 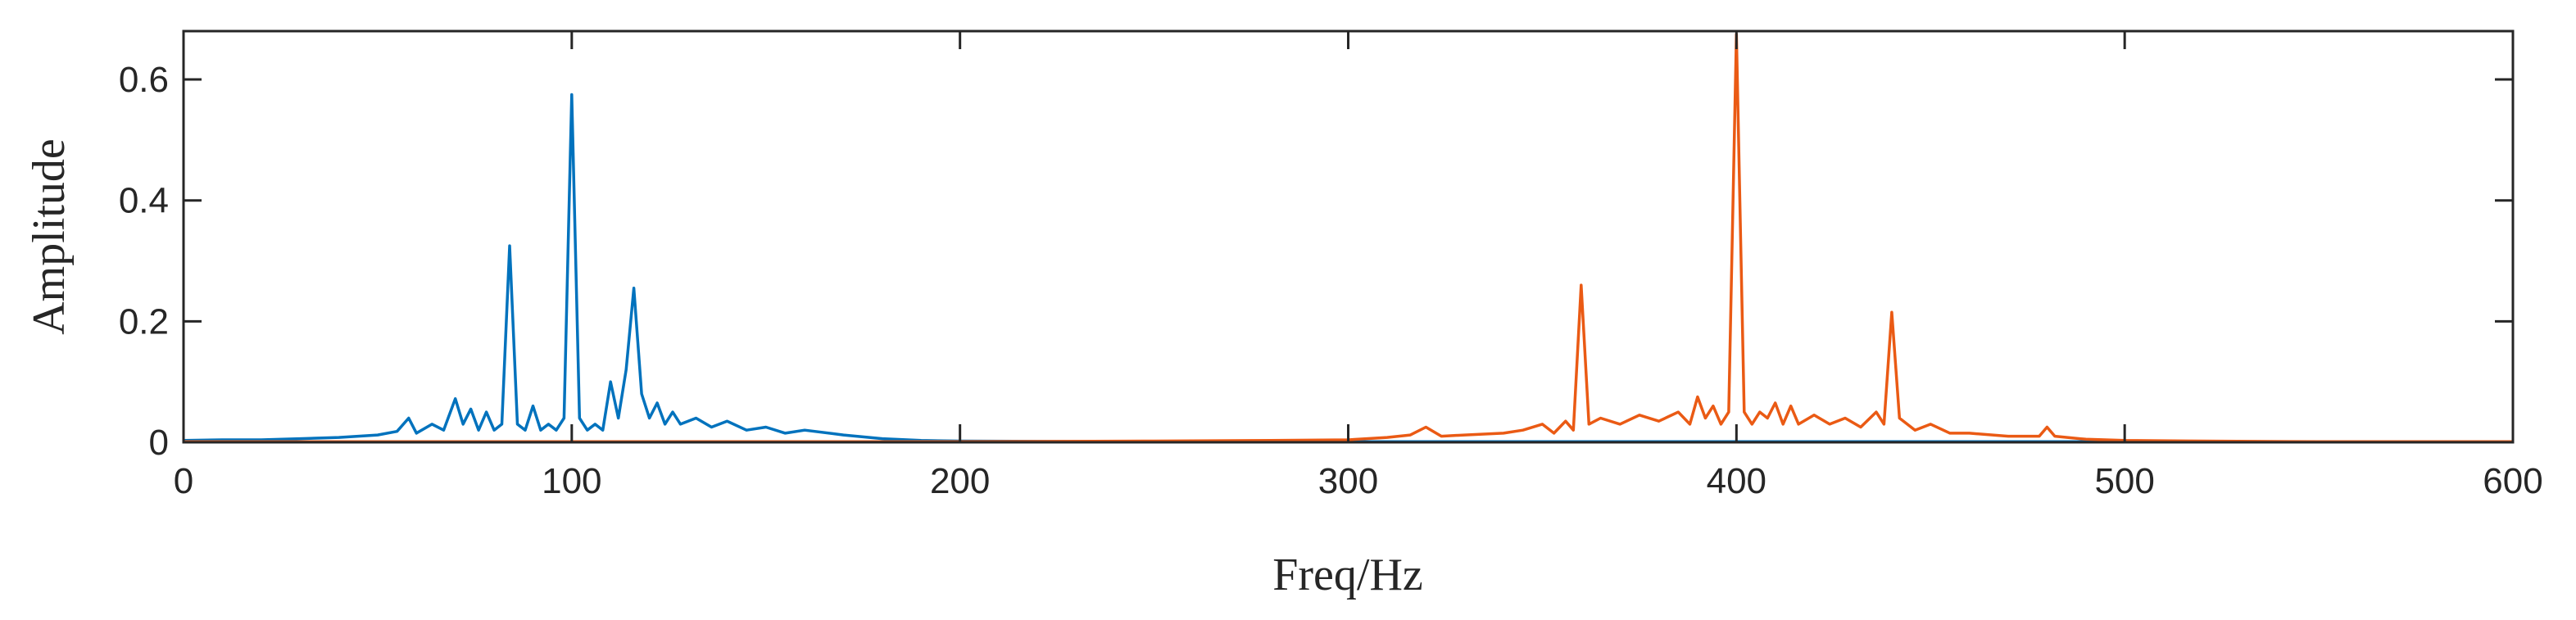 What do you see at coordinates (144, 321) in the screenshot?
I see `y-tick-label: 0.2` at bounding box center [144, 321].